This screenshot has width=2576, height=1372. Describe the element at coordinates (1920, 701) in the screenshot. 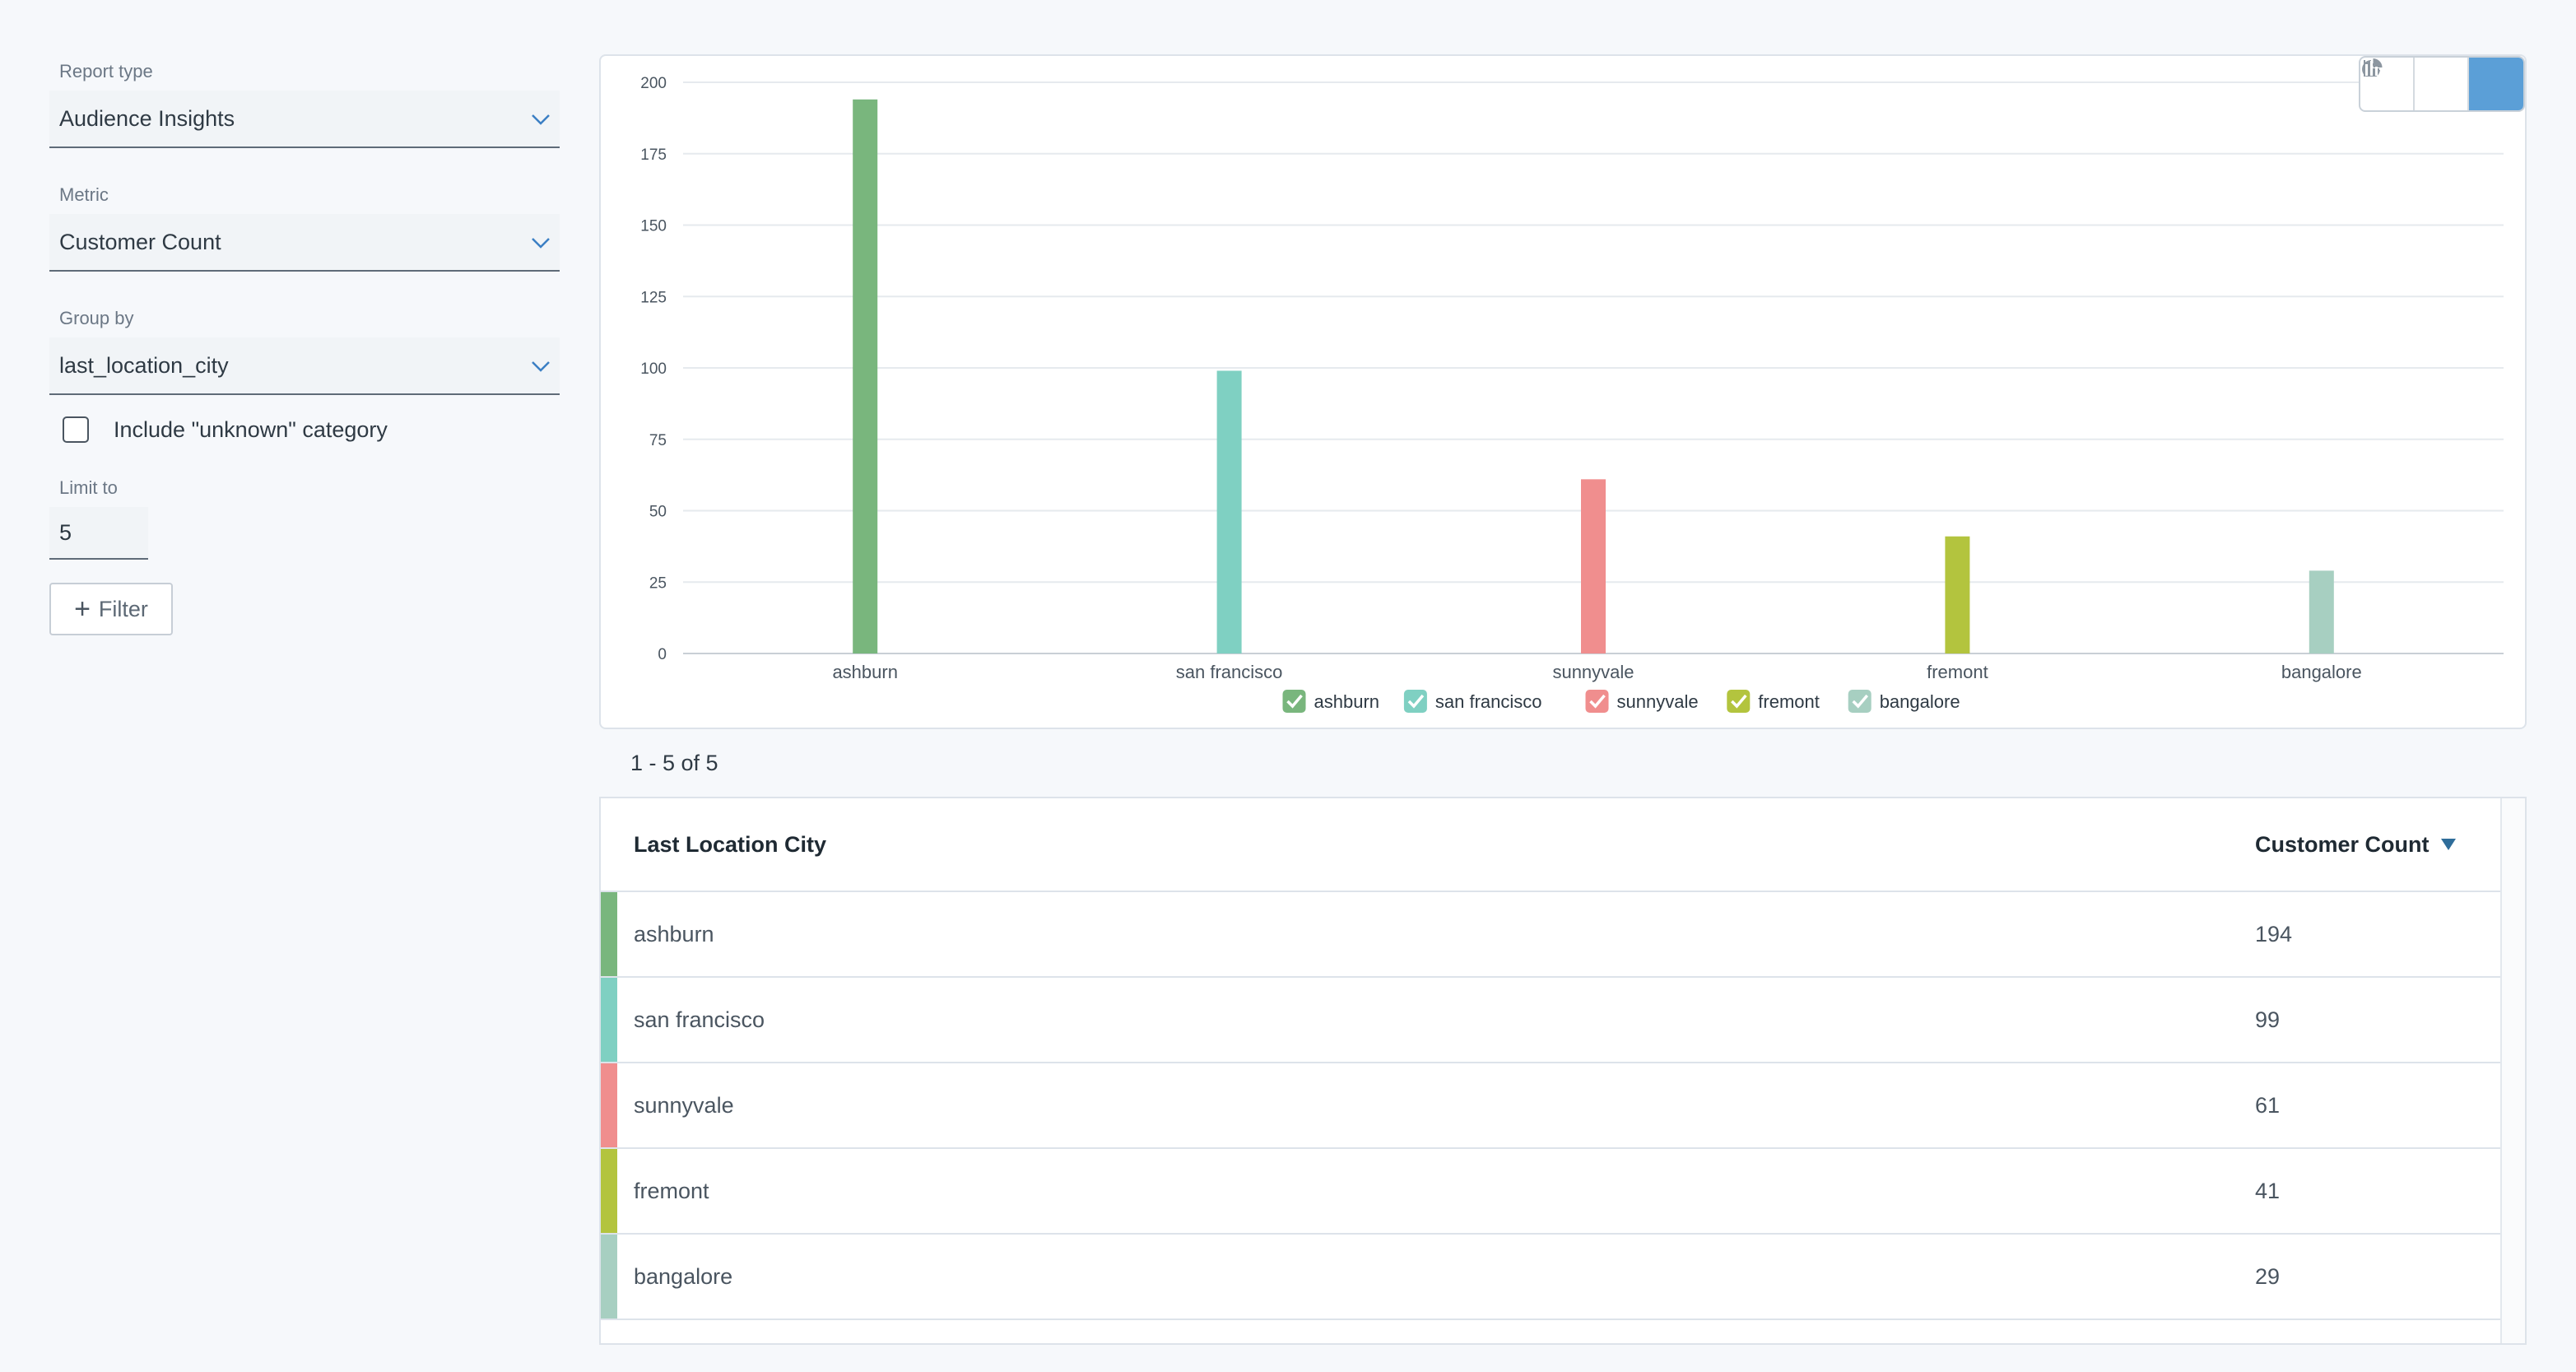

I see `legend-label: bangalore` at that location.